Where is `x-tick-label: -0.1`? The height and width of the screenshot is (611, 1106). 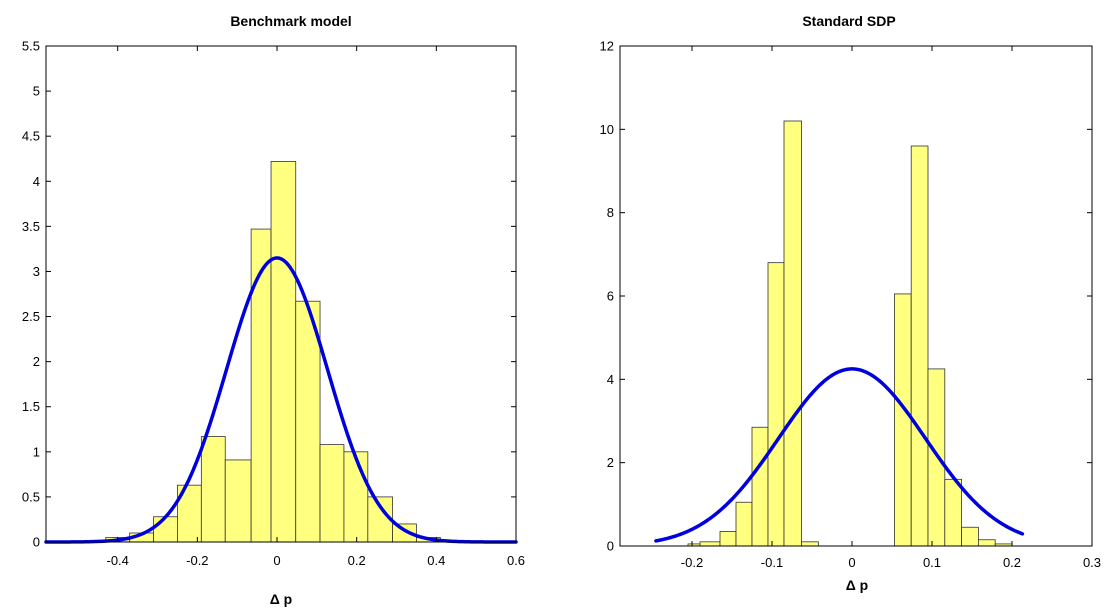
x-tick-label: -0.1 is located at coordinates (772, 562).